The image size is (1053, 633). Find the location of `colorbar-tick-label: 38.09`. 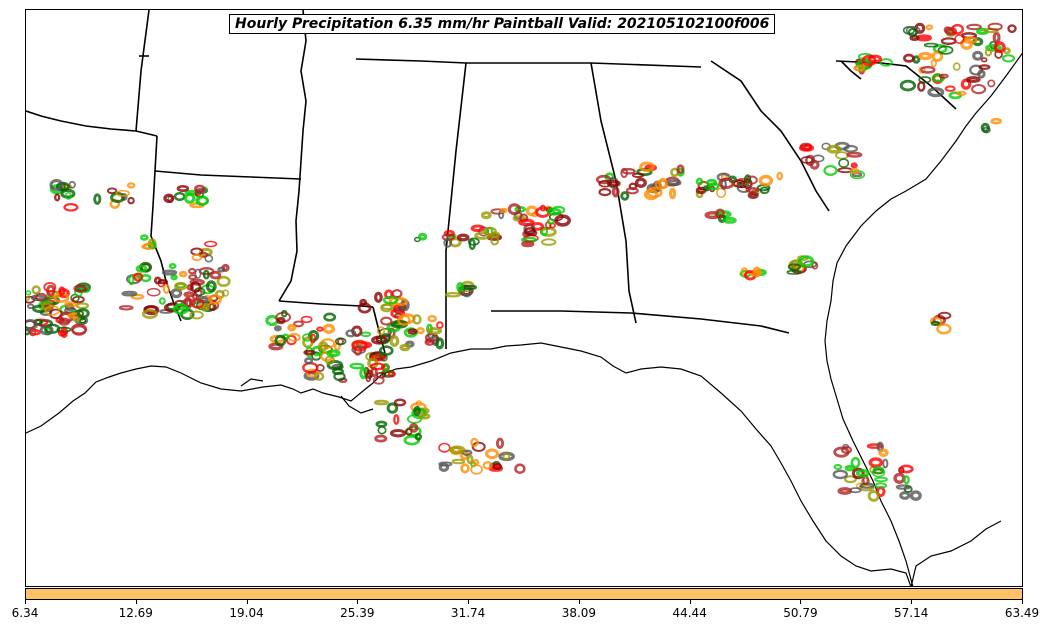

colorbar-tick-label: 38.09 is located at coordinates (579, 613).